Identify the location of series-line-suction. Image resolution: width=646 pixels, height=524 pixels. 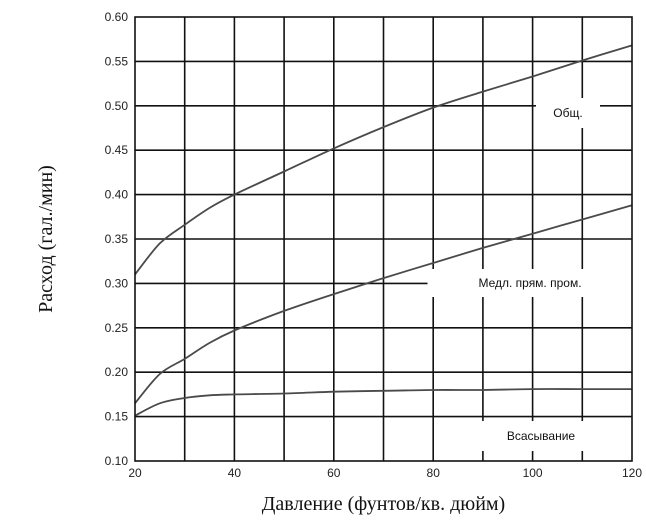
(383, 402).